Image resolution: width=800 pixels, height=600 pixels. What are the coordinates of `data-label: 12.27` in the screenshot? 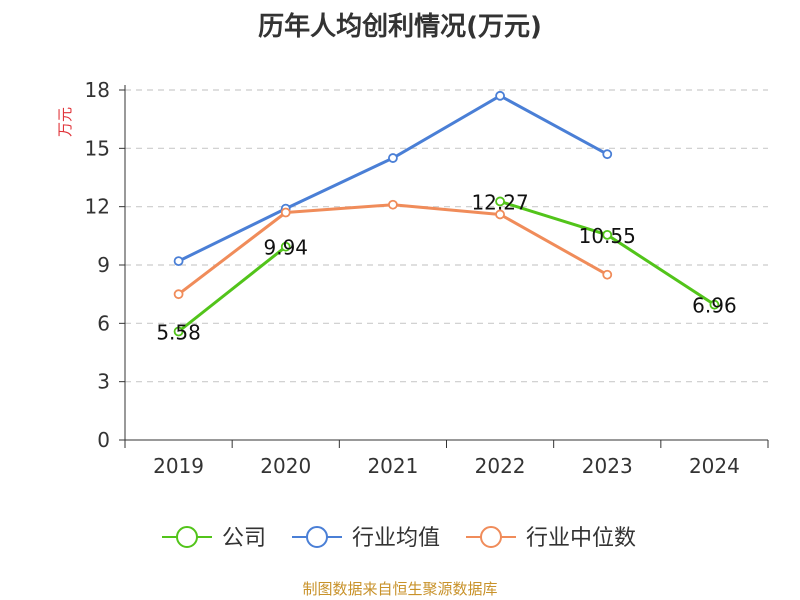 It's located at (499, 202).